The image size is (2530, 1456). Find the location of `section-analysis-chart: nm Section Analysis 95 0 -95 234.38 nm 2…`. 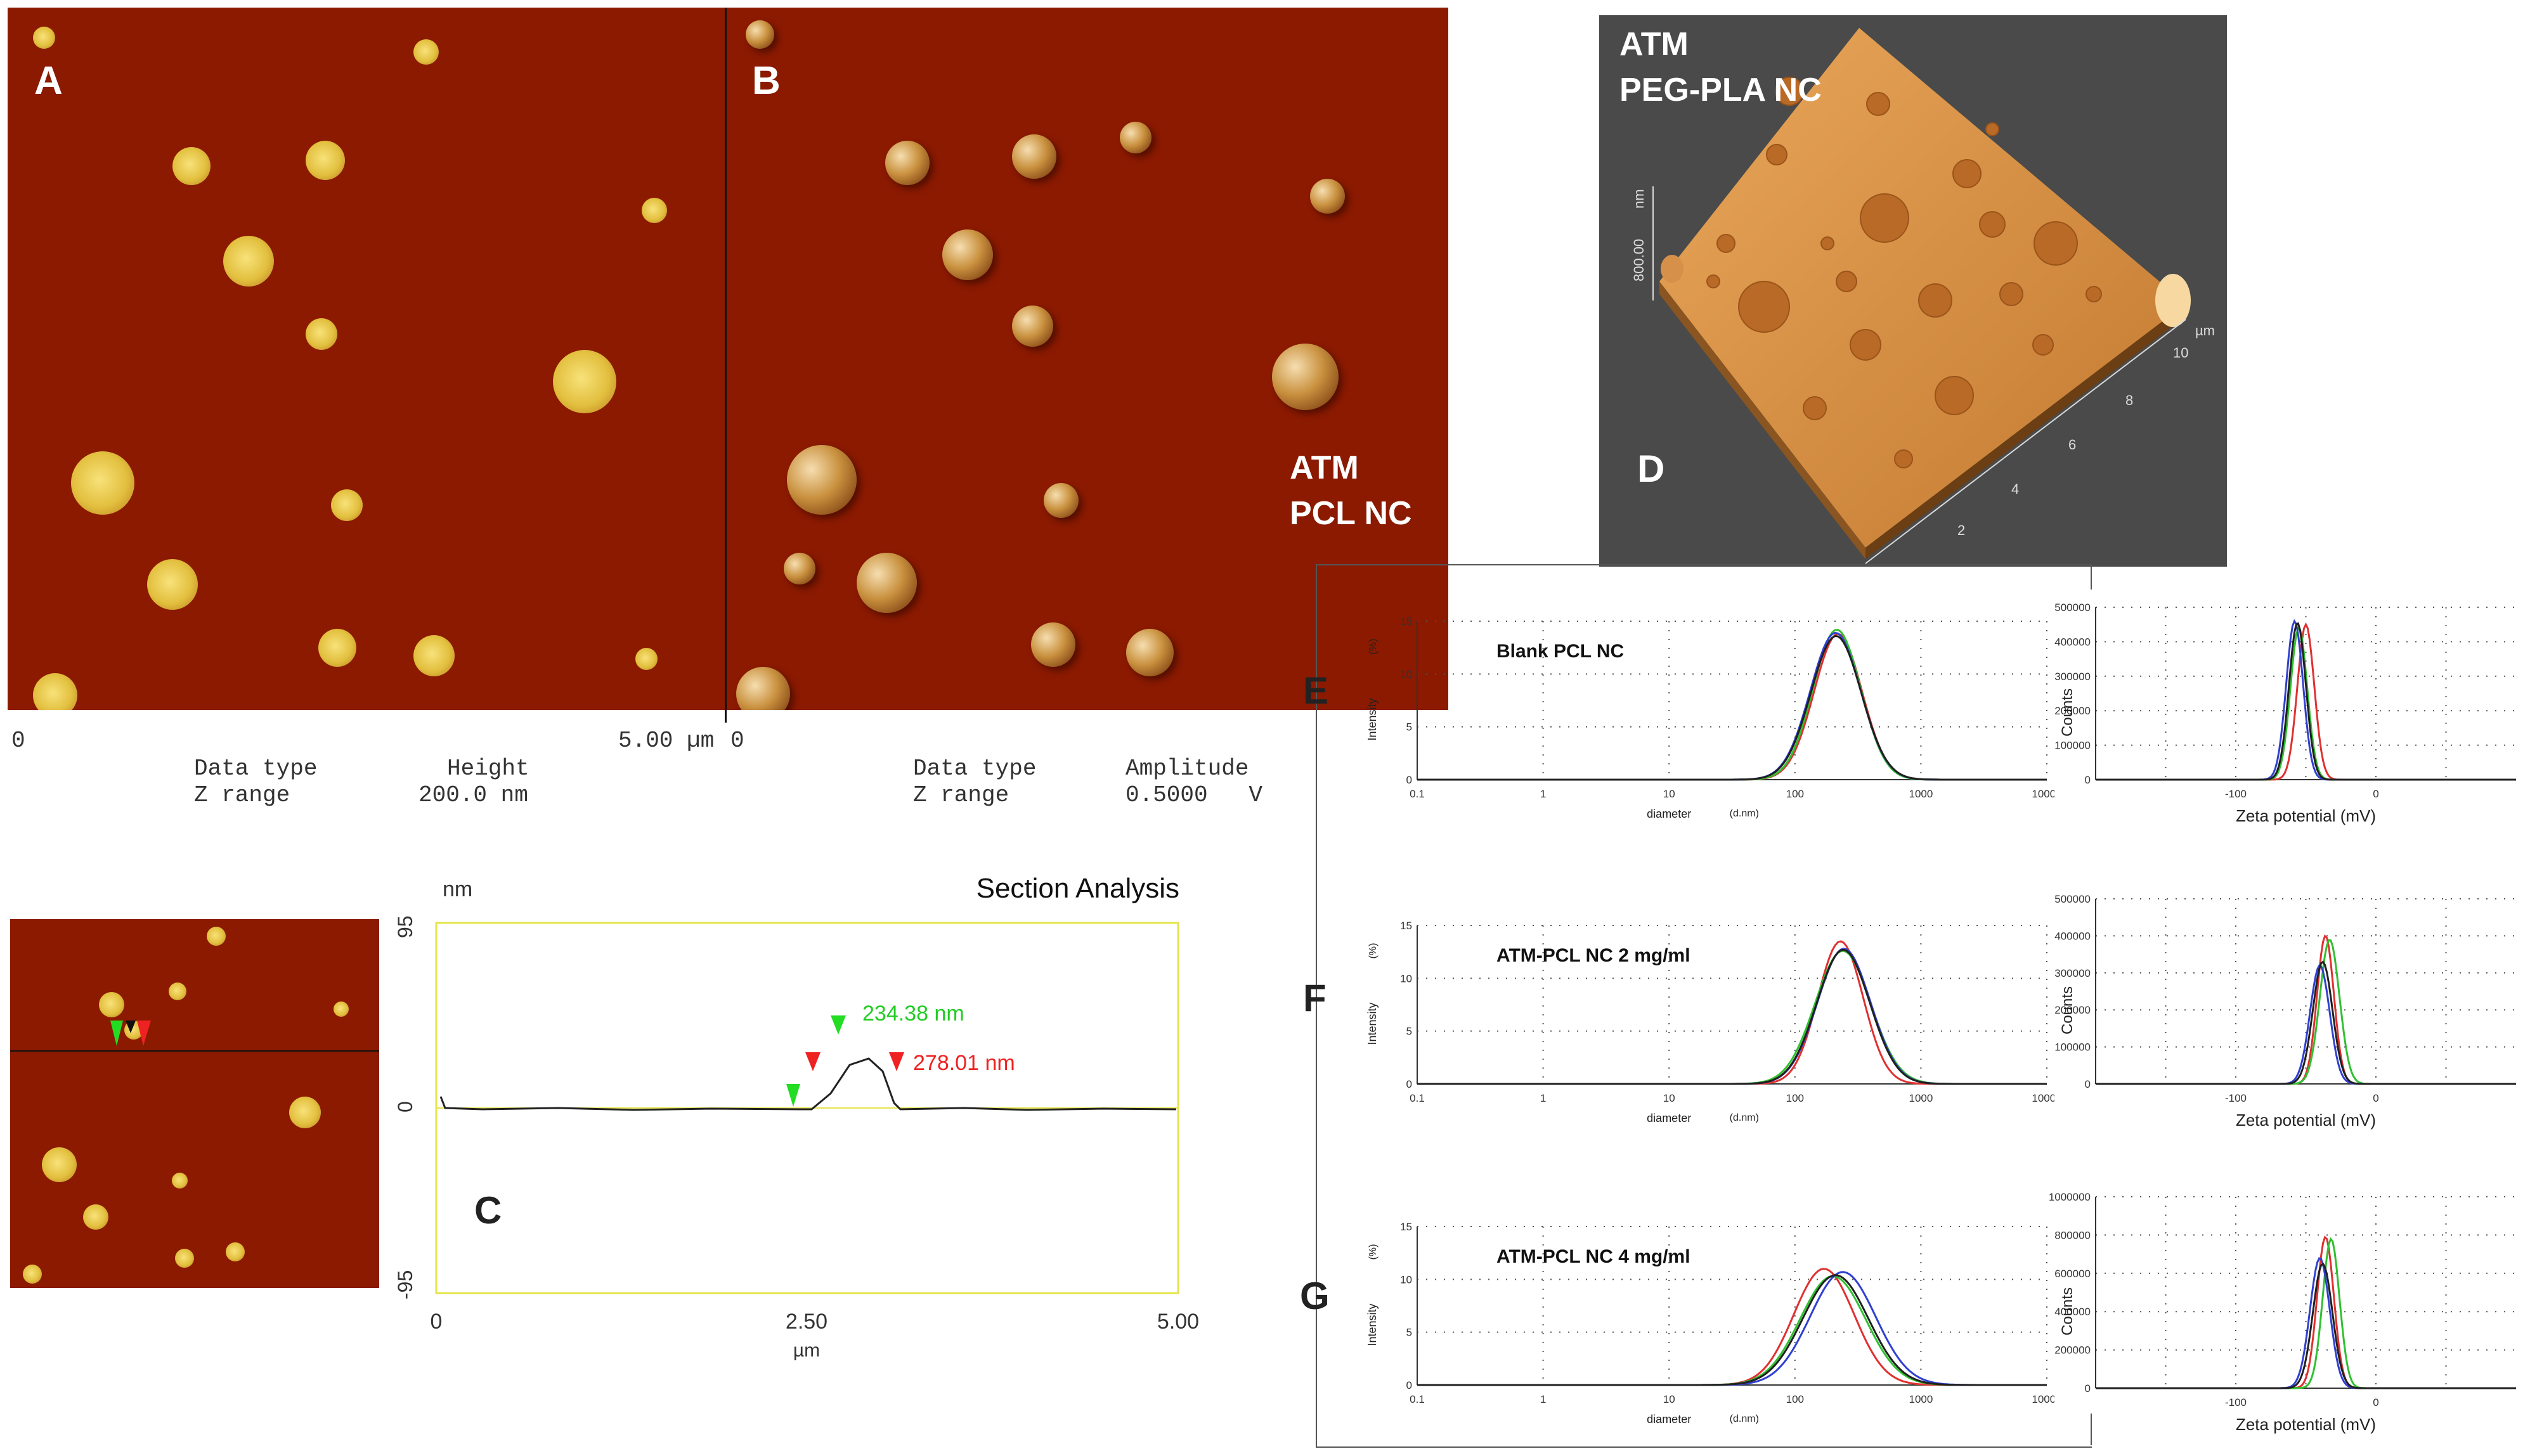

section-analysis-chart: nm Section Analysis 95 0 -95 234.38 nm 2… is located at coordinates (796, 1117).